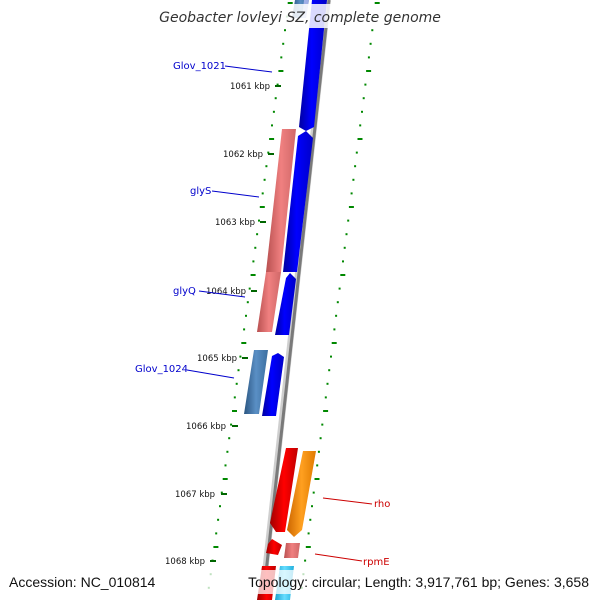 The height and width of the screenshot is (600, 600). Describe the element at coordinates (301, 494) in the screenshot. I see `feature-cds-orange` at that location.